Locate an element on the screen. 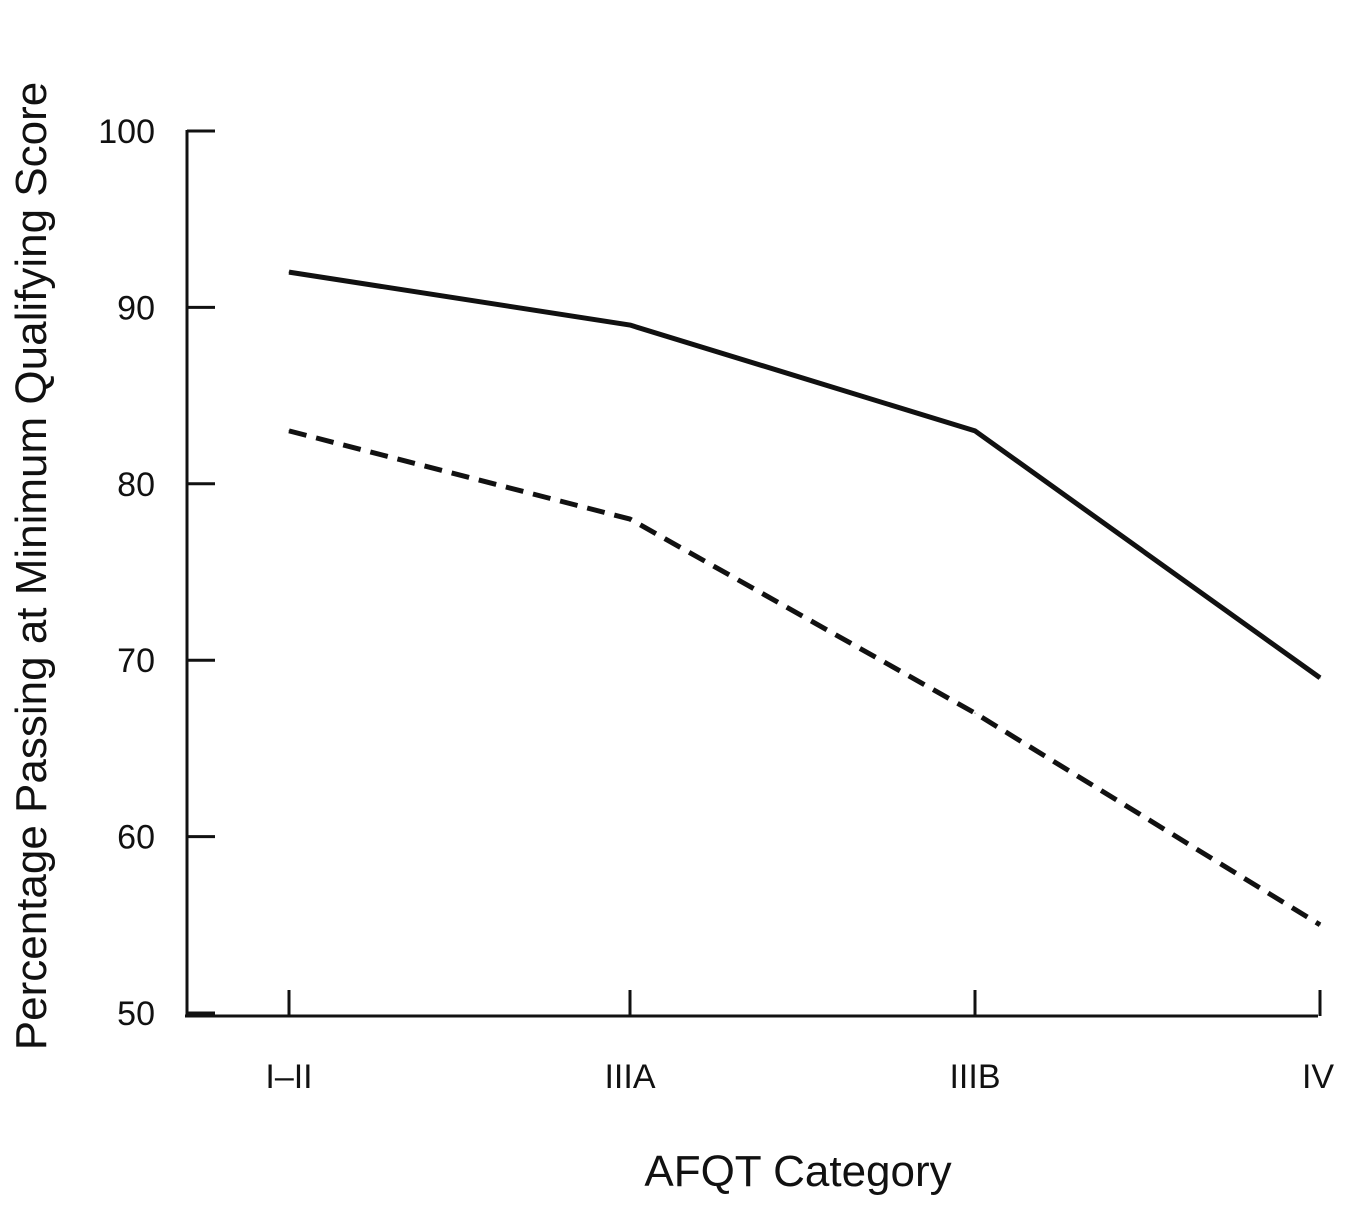 The height and width of the screenshot is (1206, 1346). x-axis-title: AFQT Category is located at coordinates (797, 1171).